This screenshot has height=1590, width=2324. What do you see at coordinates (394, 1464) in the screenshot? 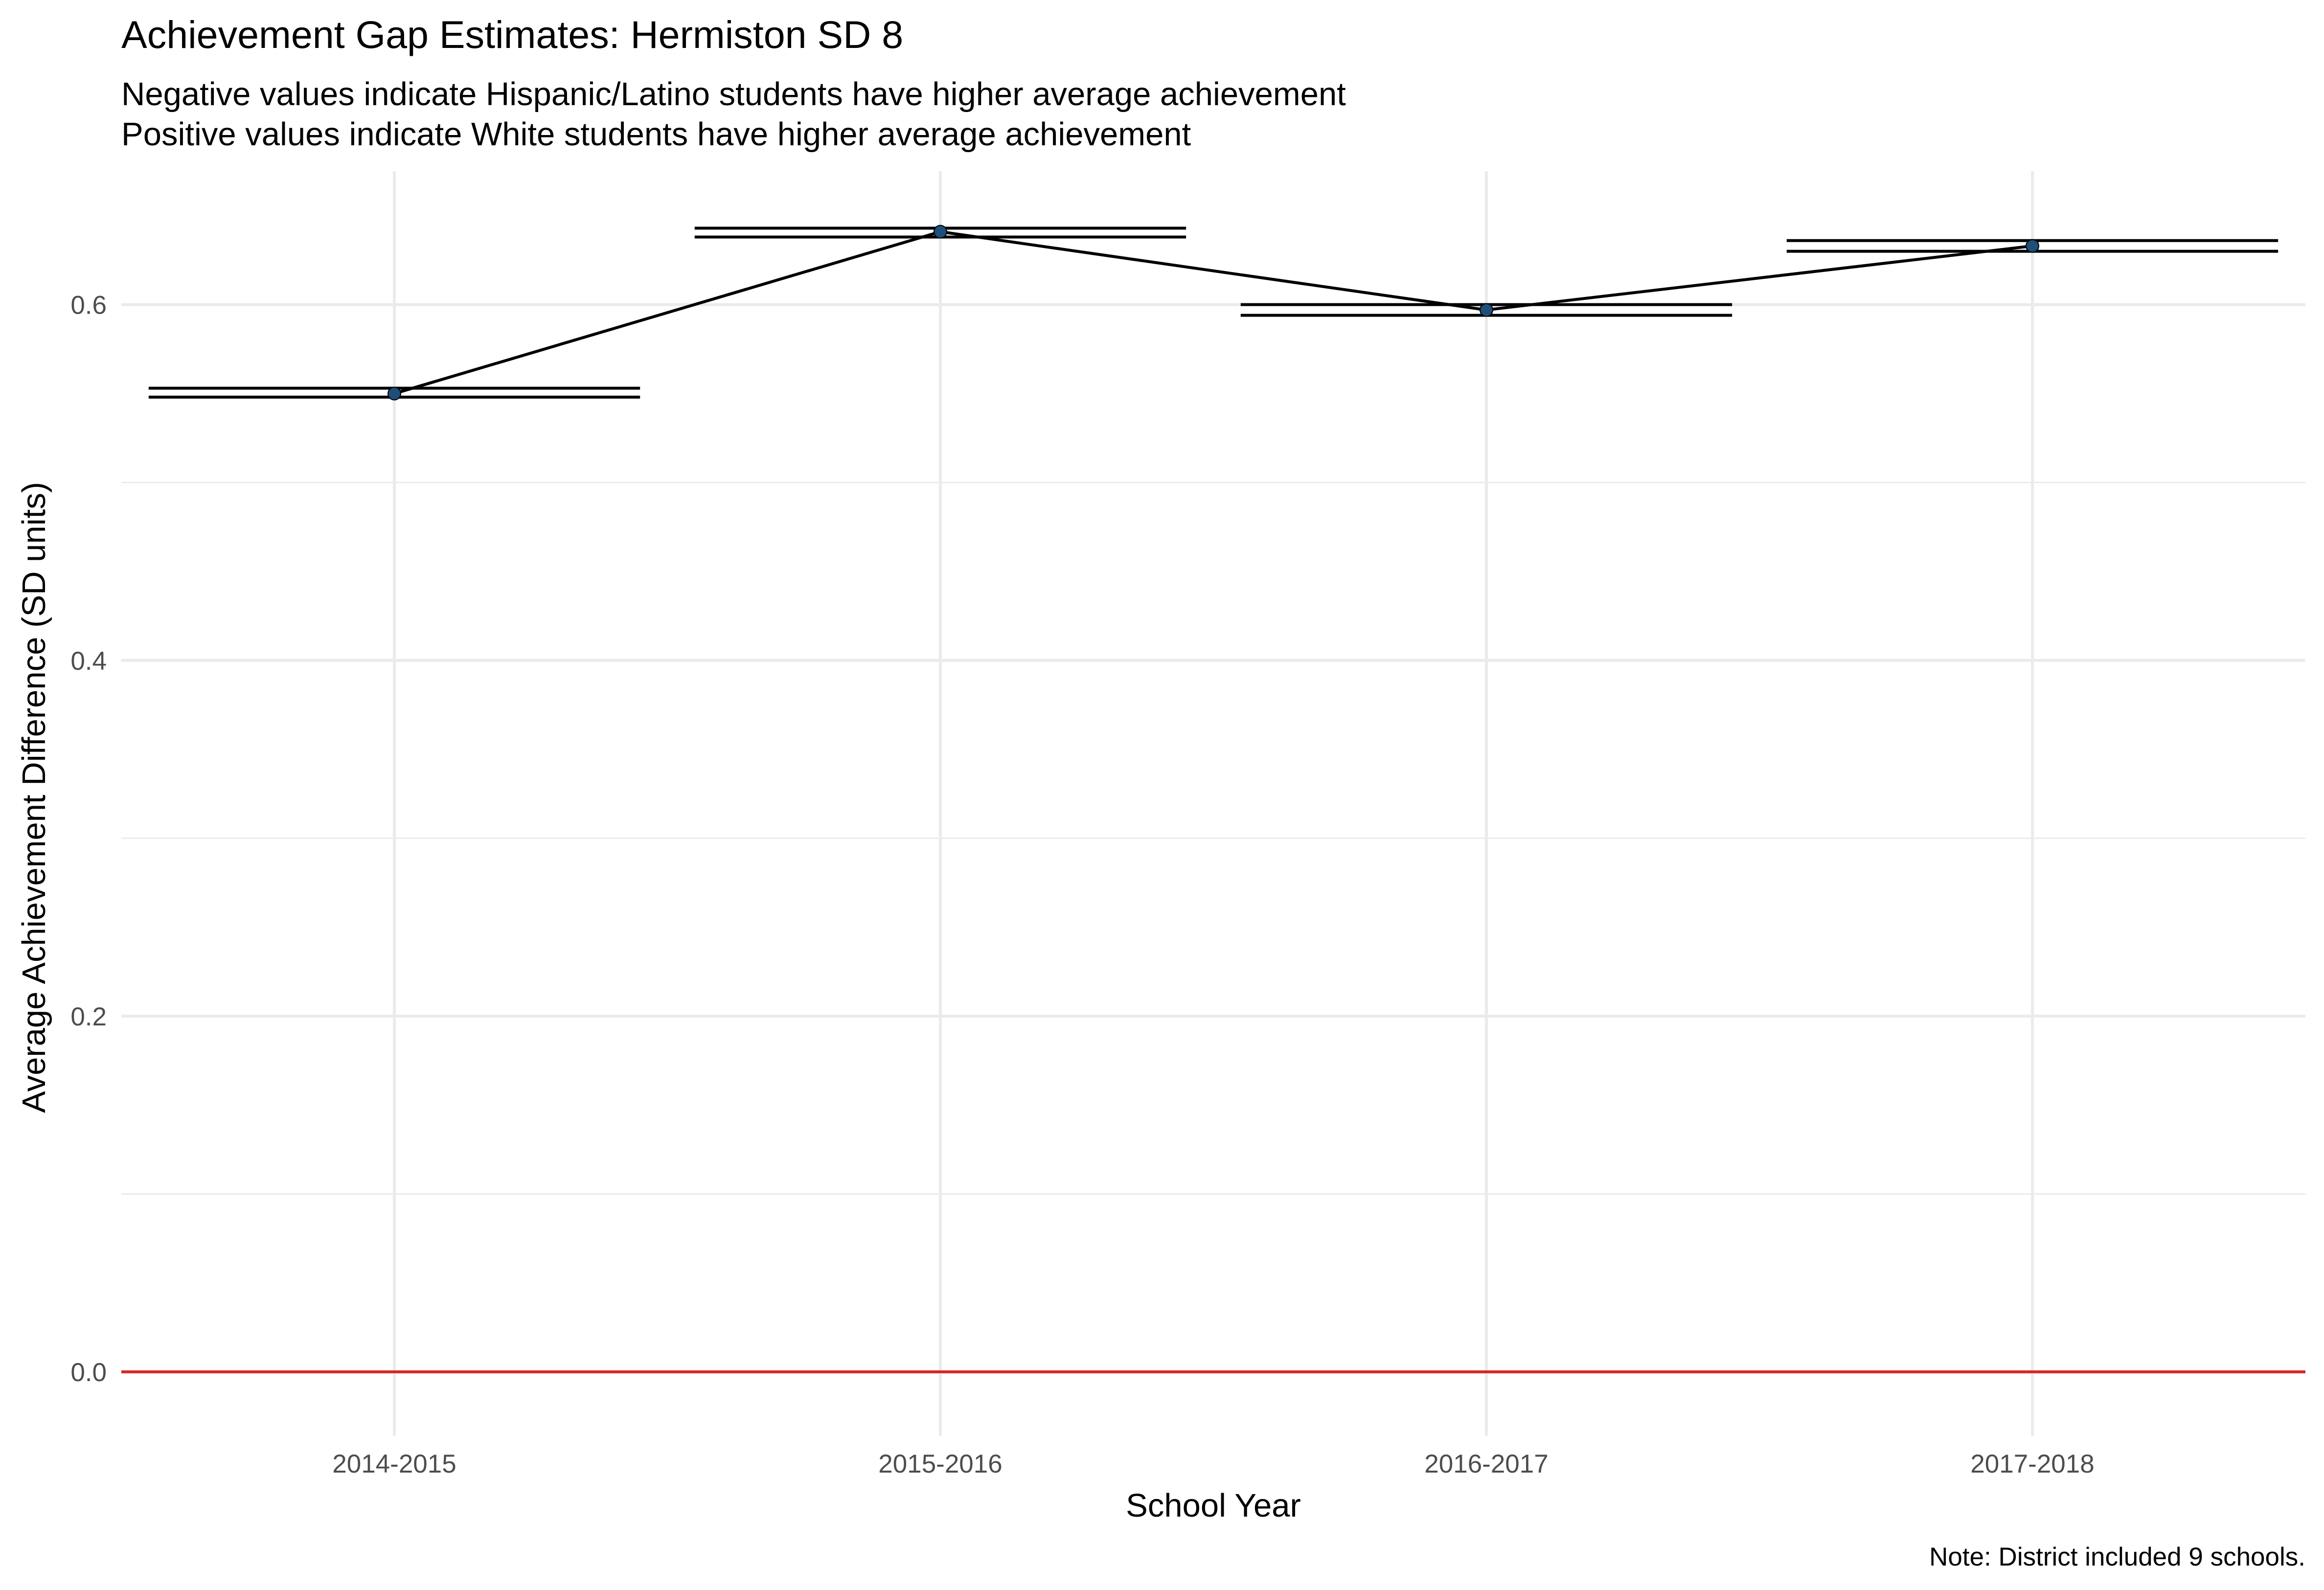
I see `x-tick-label: 2014-2015` at bounding box center [394, 1464].